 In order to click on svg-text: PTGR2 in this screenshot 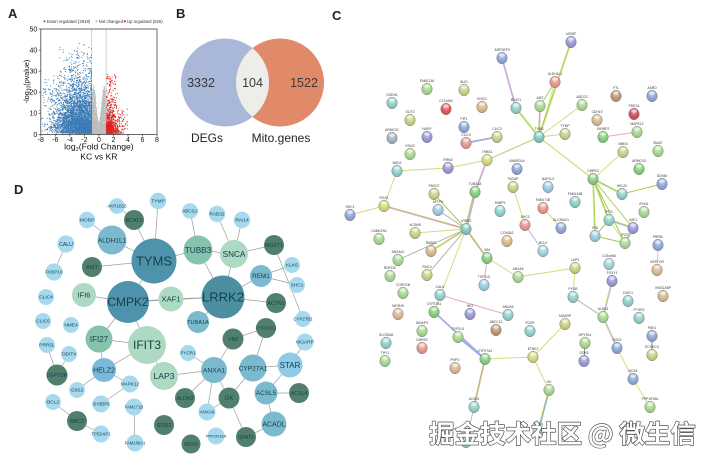, I will do `click(639, 310)`.